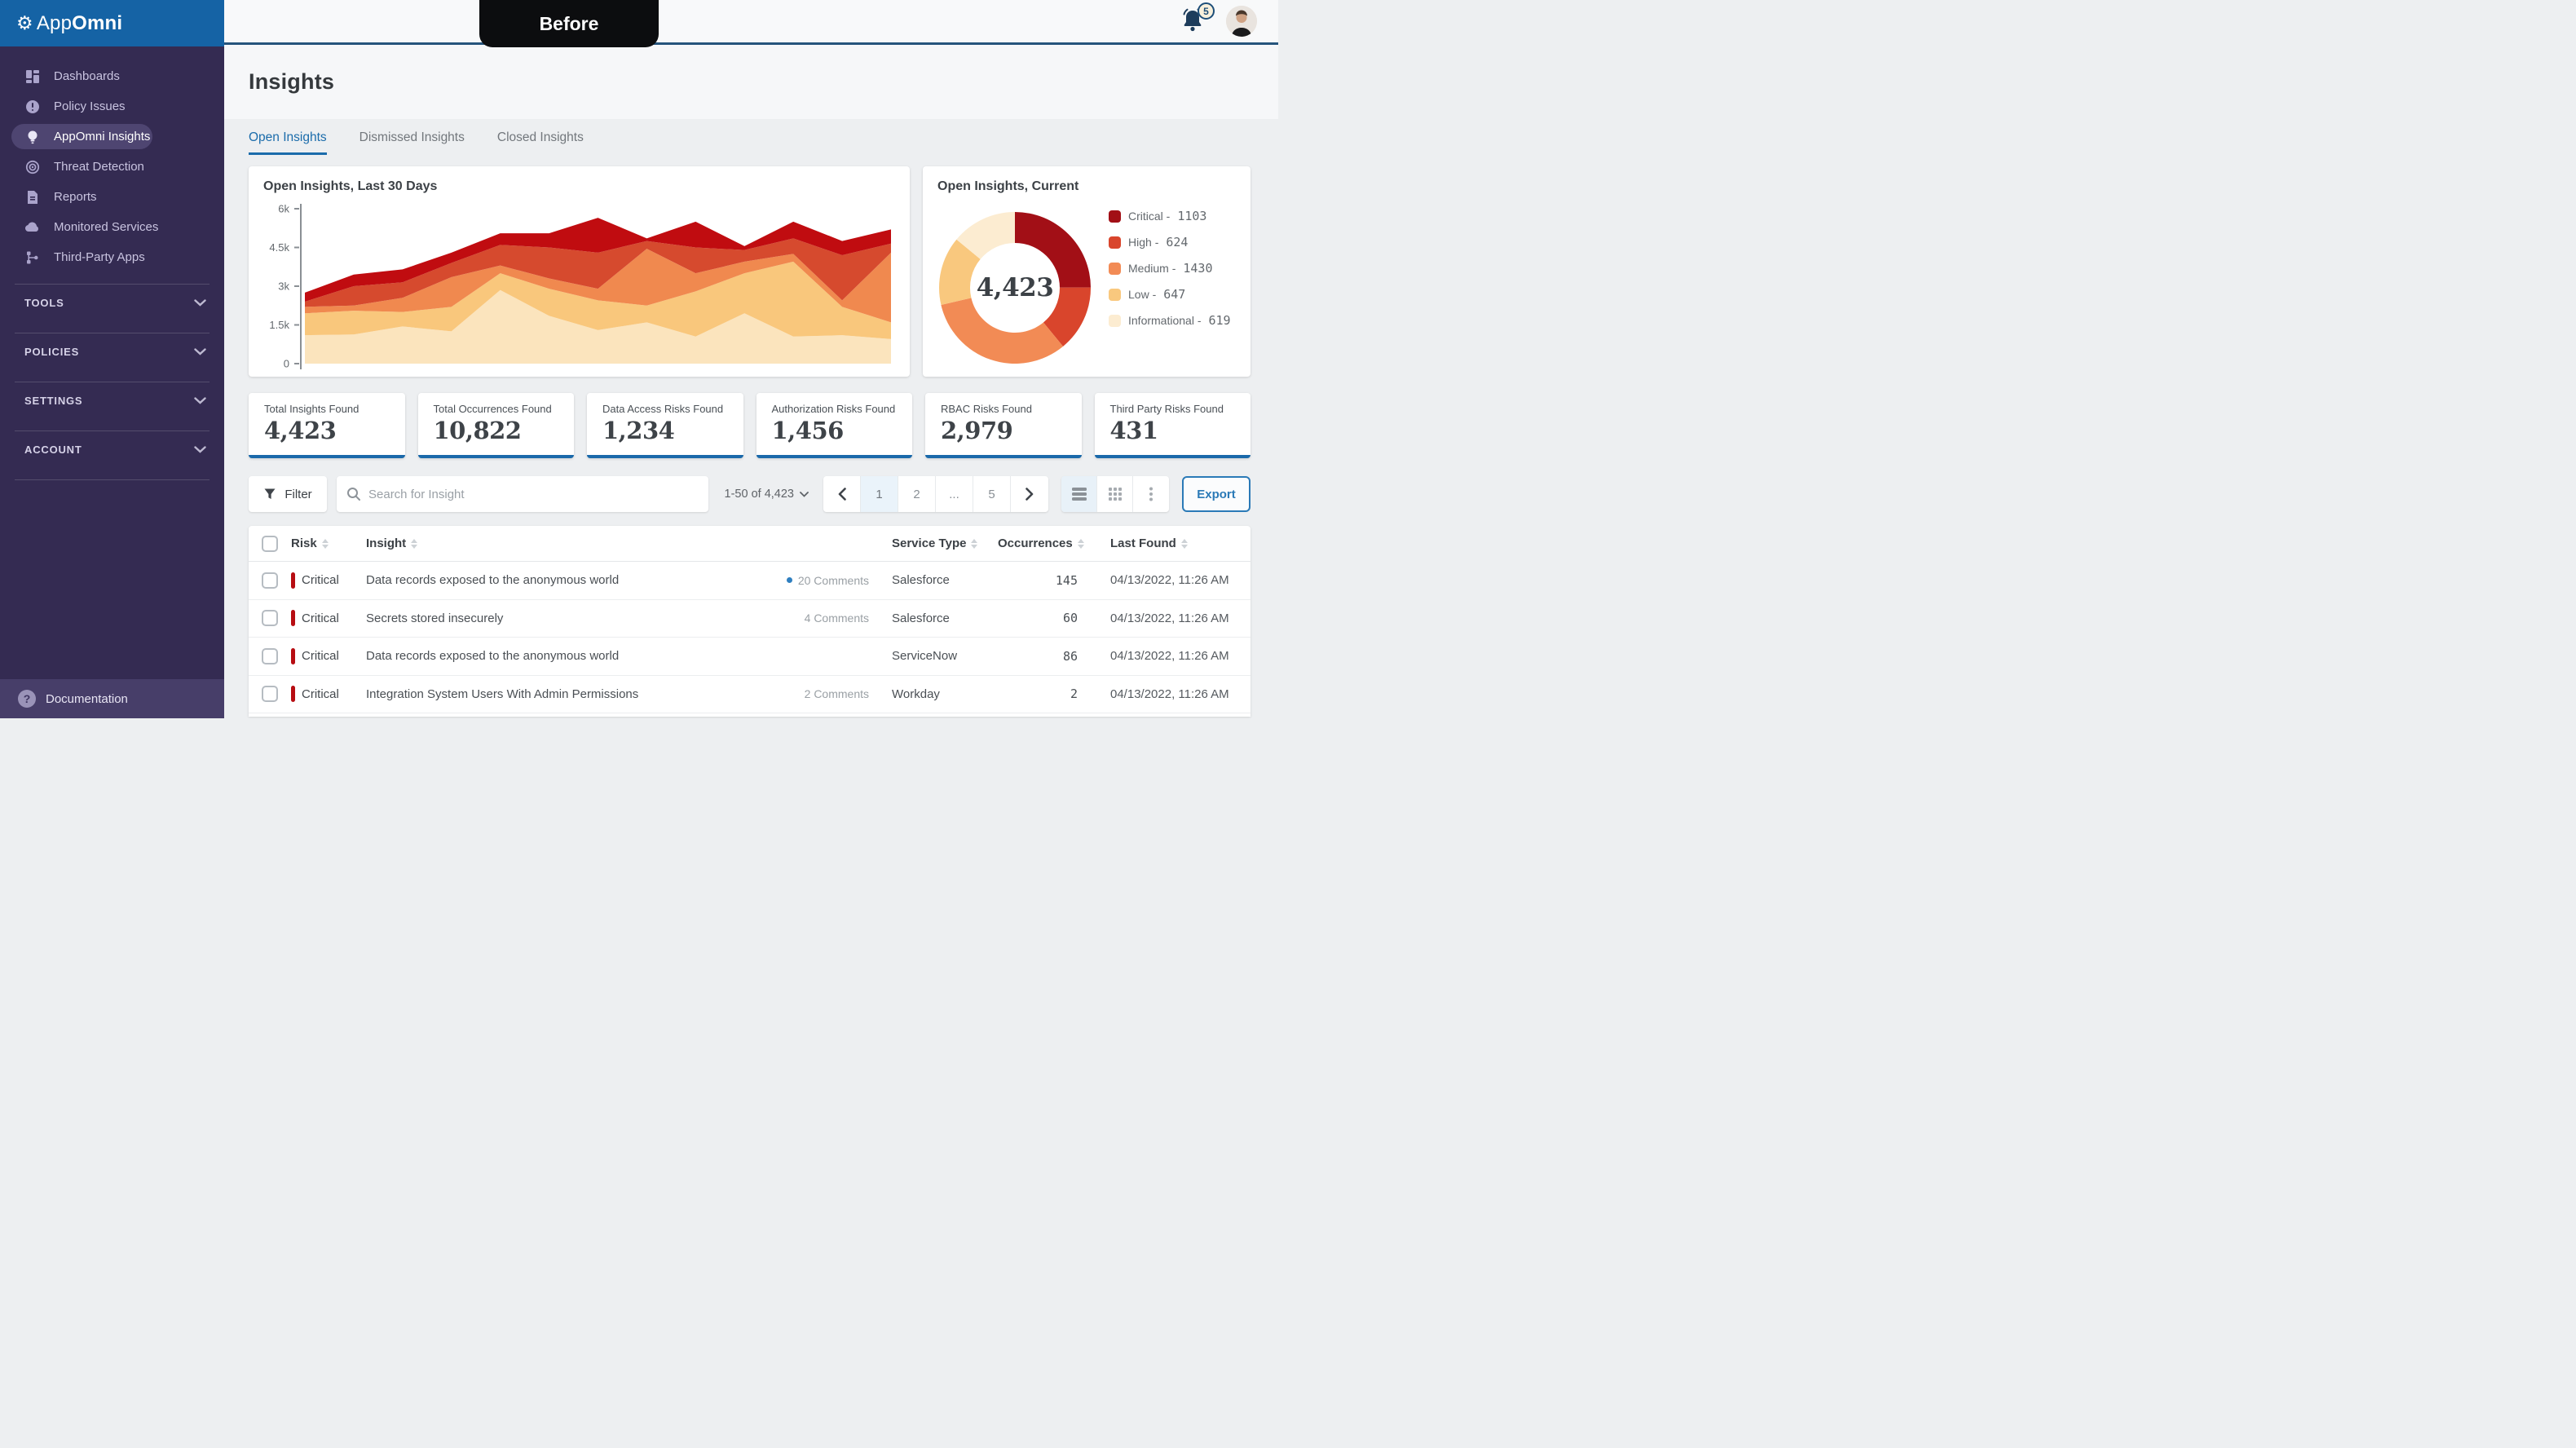 The width and height of the screenshot is (2576, 1448). What do you see at coordinates (992, 494) in the screenshot?
I see `page-button-5: 5` at bounding box center [992, 494].